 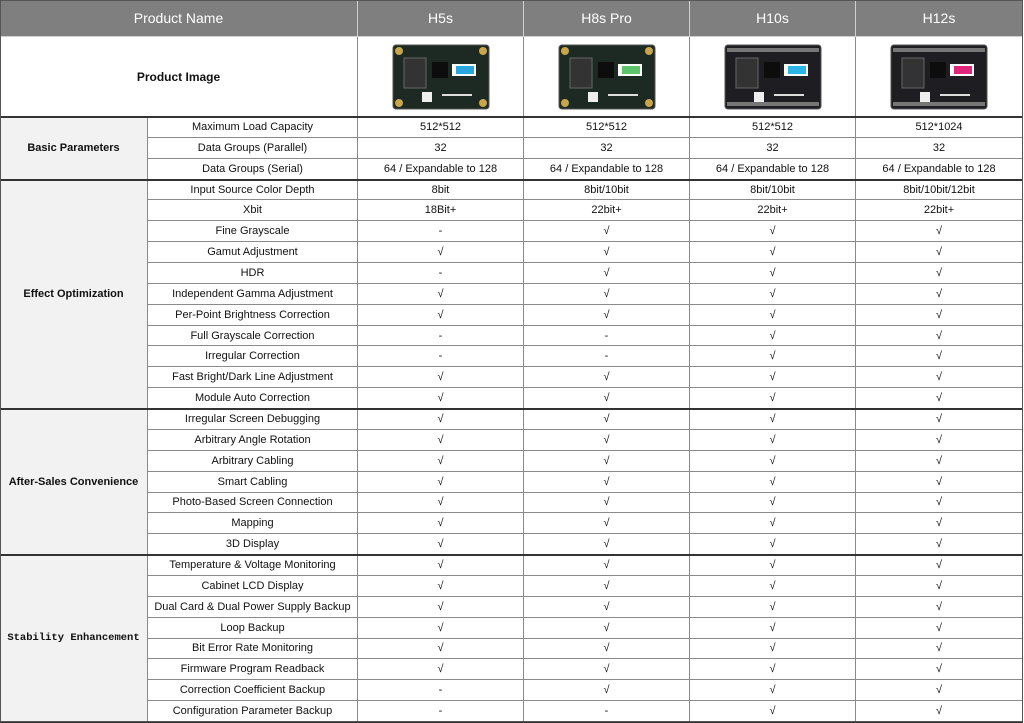 I want to click on feature-name: HDR, so click(x=253, y=273).